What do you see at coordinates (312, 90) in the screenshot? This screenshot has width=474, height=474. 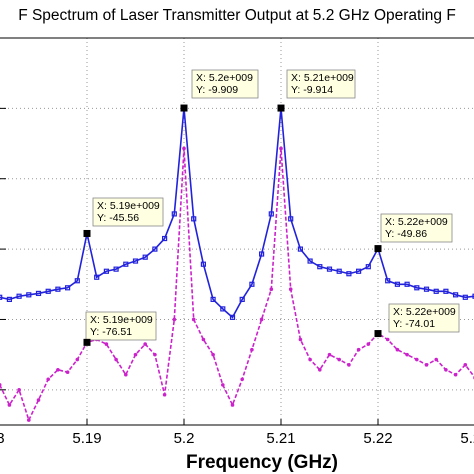 I see `datatip-text: Y: -9.914` at bounding box center [312, 90].